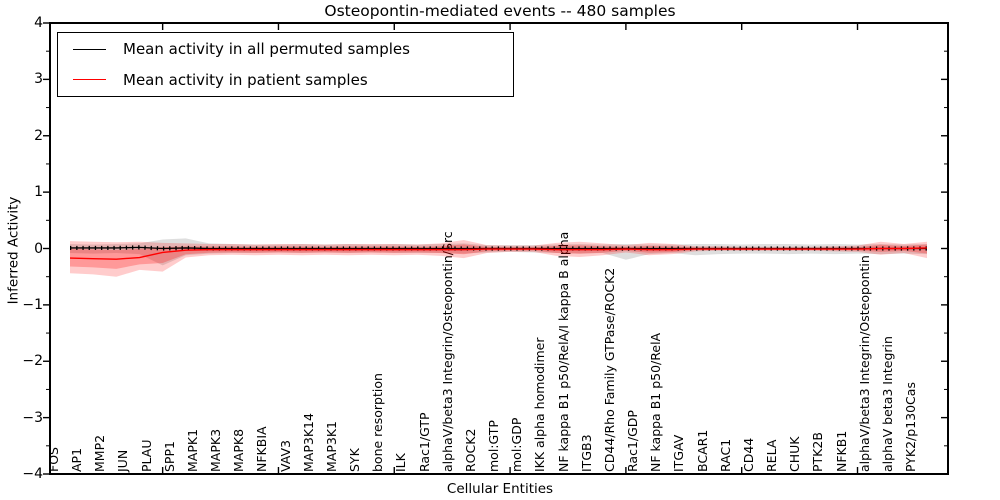 The width and height of the screenshot is (1000, 500). What do you see at coordinates (500, 489) in the screenshot?
I see `x-axis-label: Cellular Entities` at bounding box center [500, 489].